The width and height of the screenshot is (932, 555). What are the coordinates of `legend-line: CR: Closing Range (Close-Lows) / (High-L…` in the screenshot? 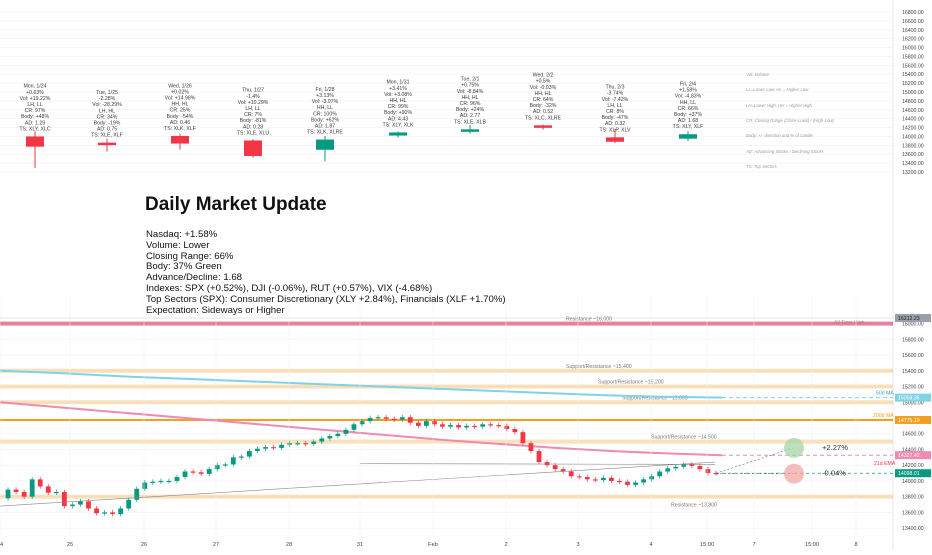 It's located at (790, 120).